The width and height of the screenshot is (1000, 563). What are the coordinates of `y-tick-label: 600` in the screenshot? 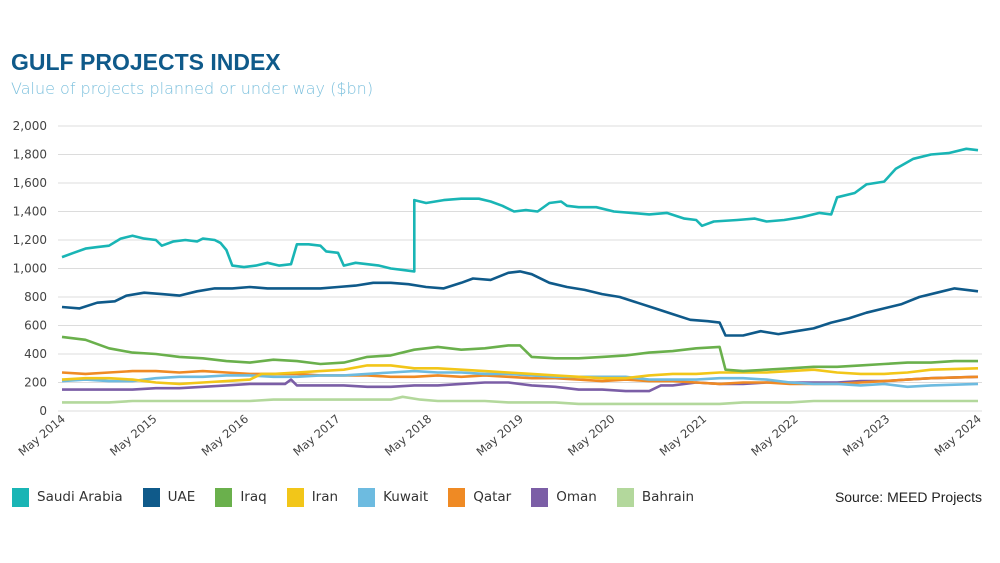 It's located at (35, 326).